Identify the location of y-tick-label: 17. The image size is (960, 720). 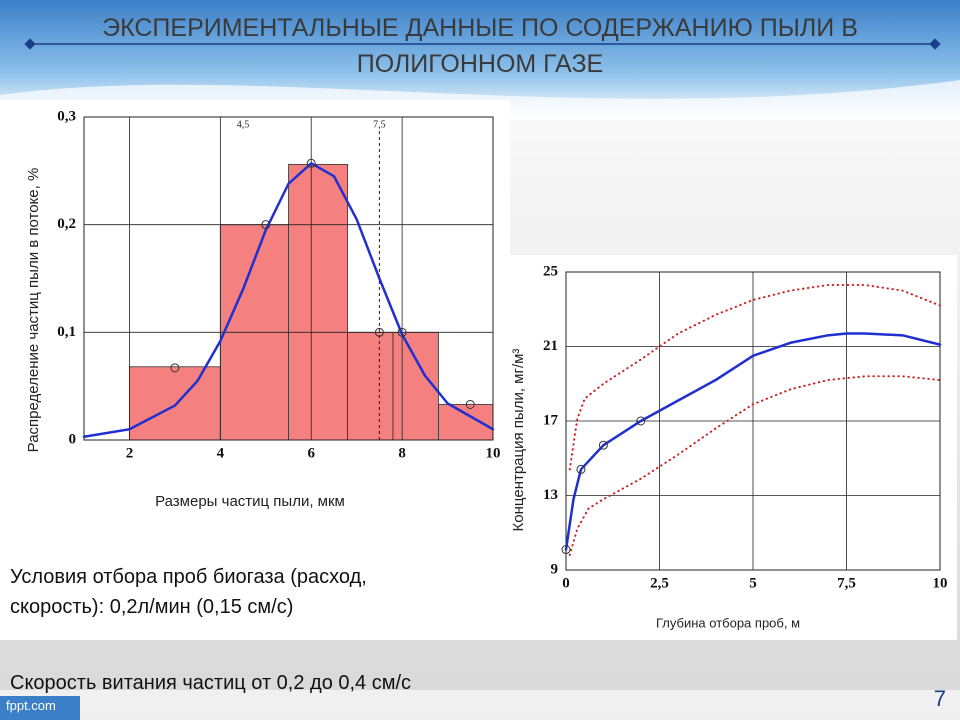
(551, 420).